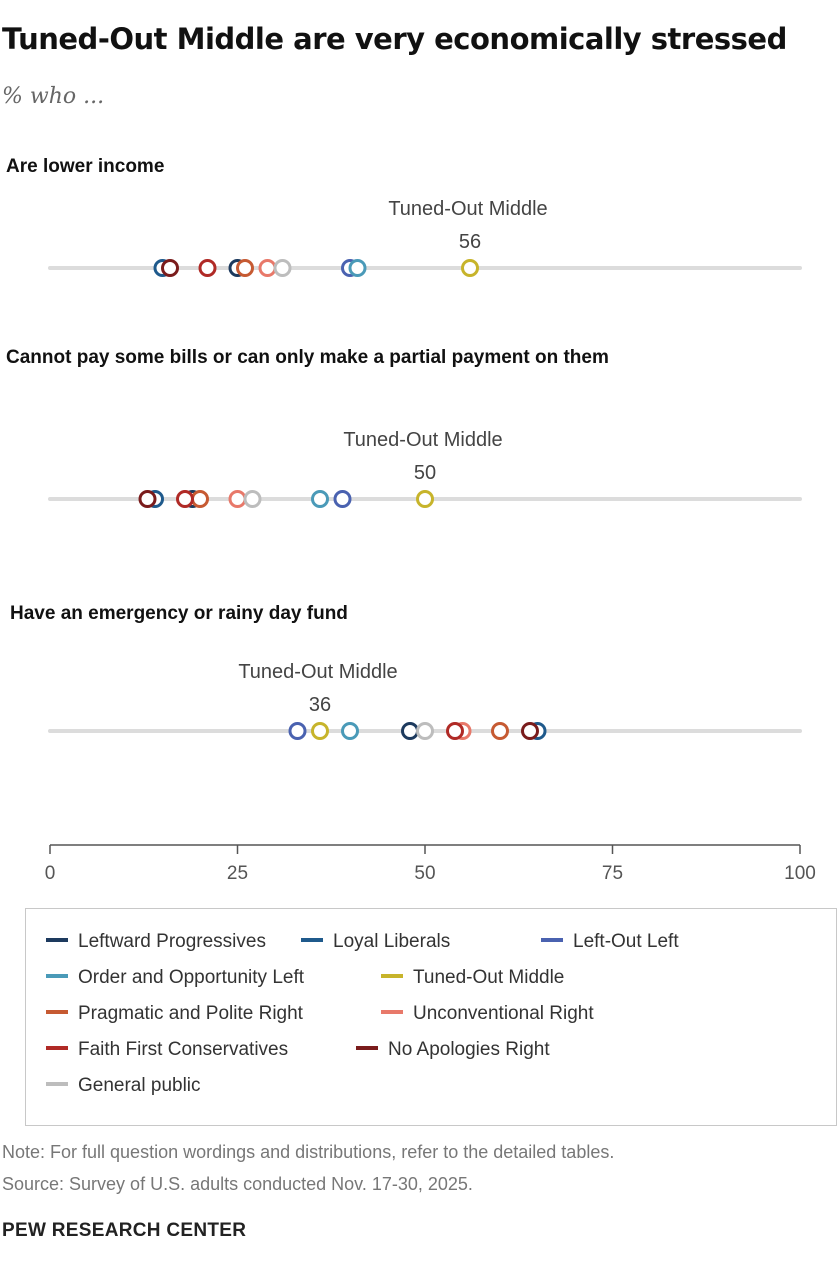 Image resolution: width=840 pixels, height=1266 pixels. Describe the element at coordinates (124, 1230) in the screenshot. I see `brand-logo-text: PEW RESEARCH CENTER` at that location.